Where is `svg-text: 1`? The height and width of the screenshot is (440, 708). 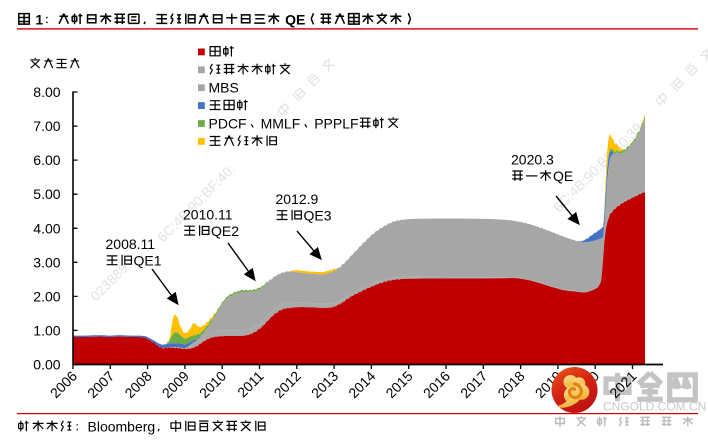
svg-text: 1 is located at coordinates (38, 19).